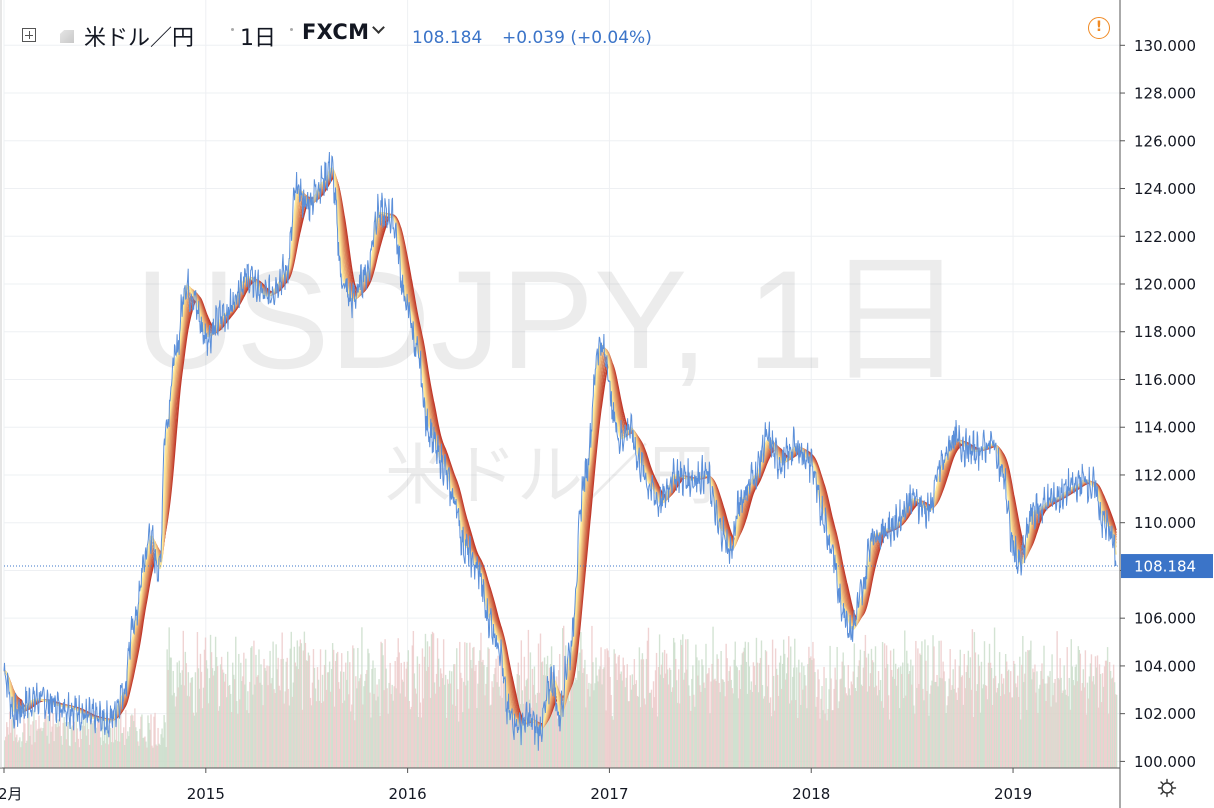 The height and width of the screenshot is (808, 1214). Describe the element at coordinates (1165, 189) in the screenshot. I see `y-tick-label: 124.000` at that location.